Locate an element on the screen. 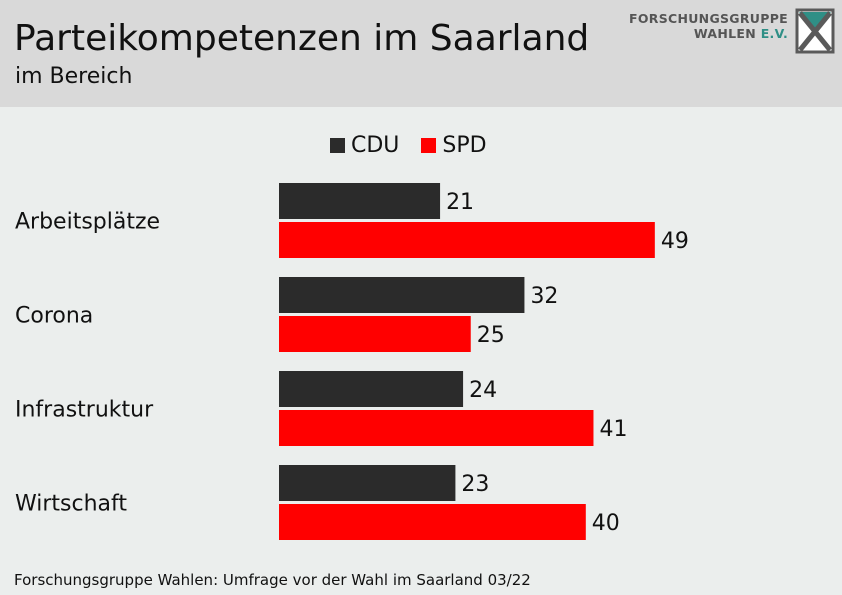 This screenshot has height=595, width=842. value-label-spd: 49 is located at coordinates (675, 241).